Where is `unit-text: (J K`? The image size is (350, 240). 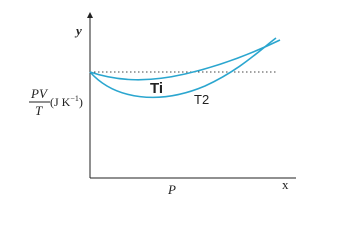
unit-text: (J K is located at coordinates (60, 102).